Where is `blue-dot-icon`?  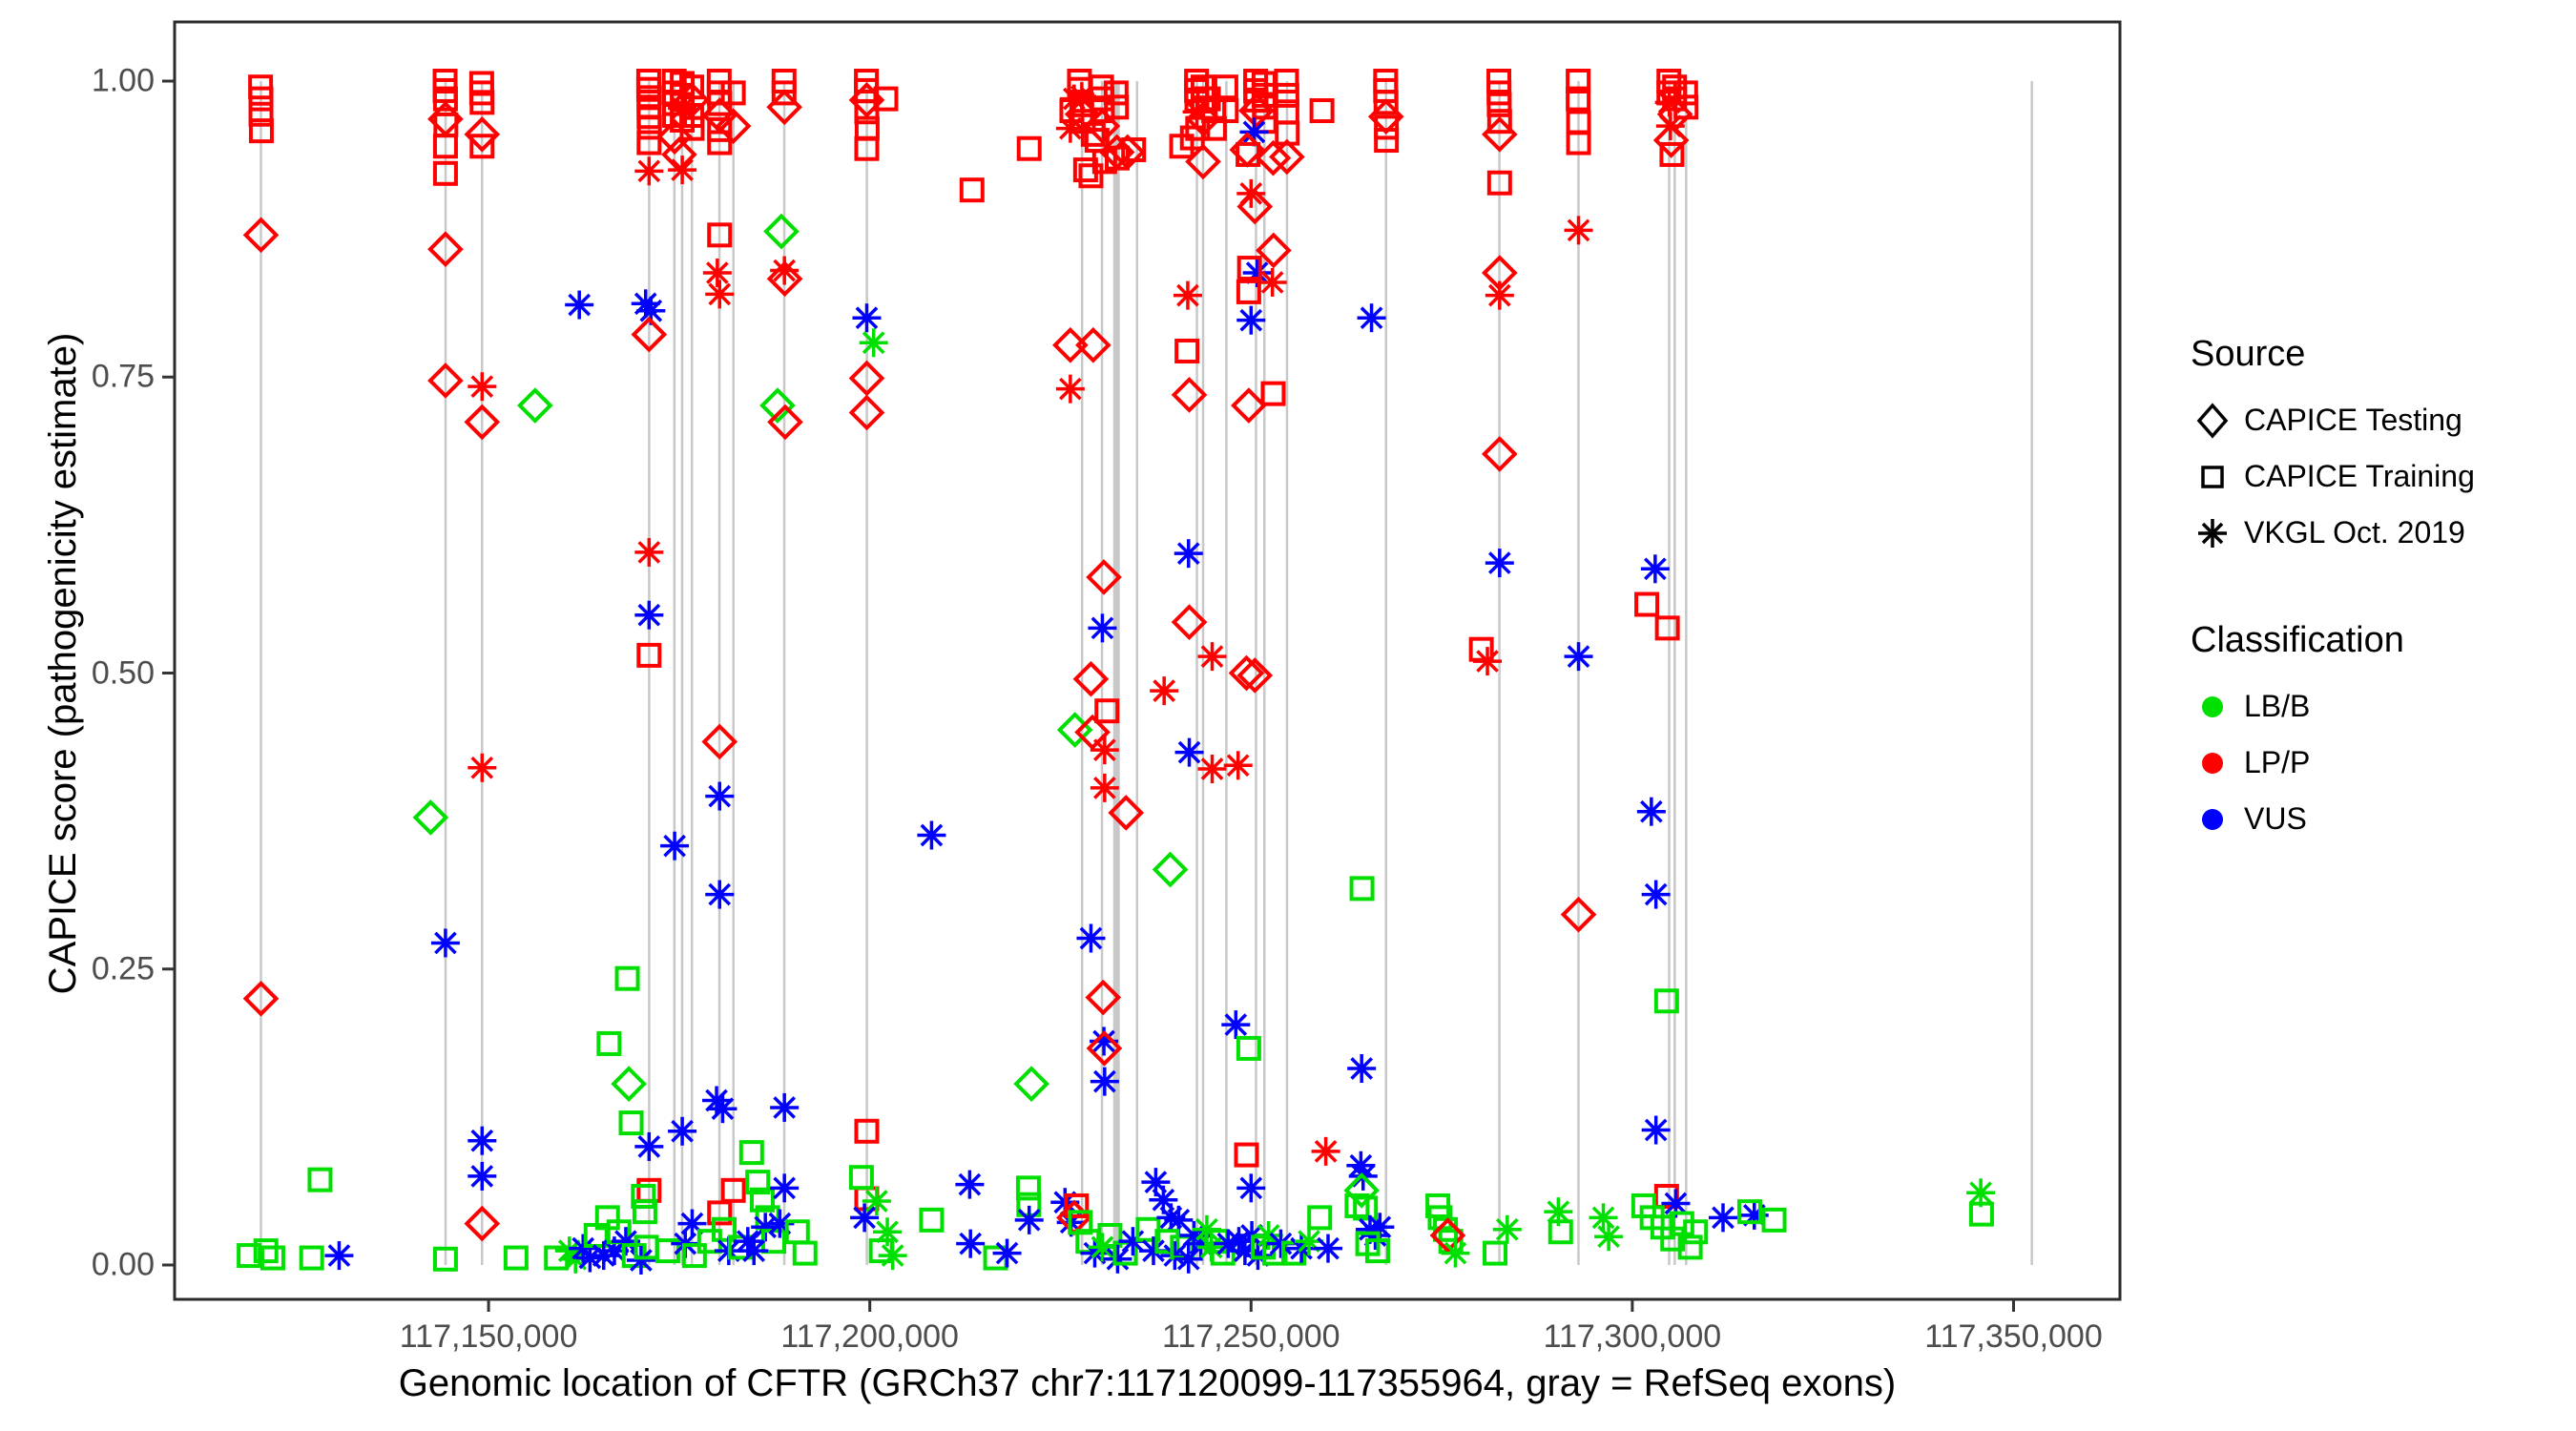 blue-dot-icon is located at coordinates (2212, 820).